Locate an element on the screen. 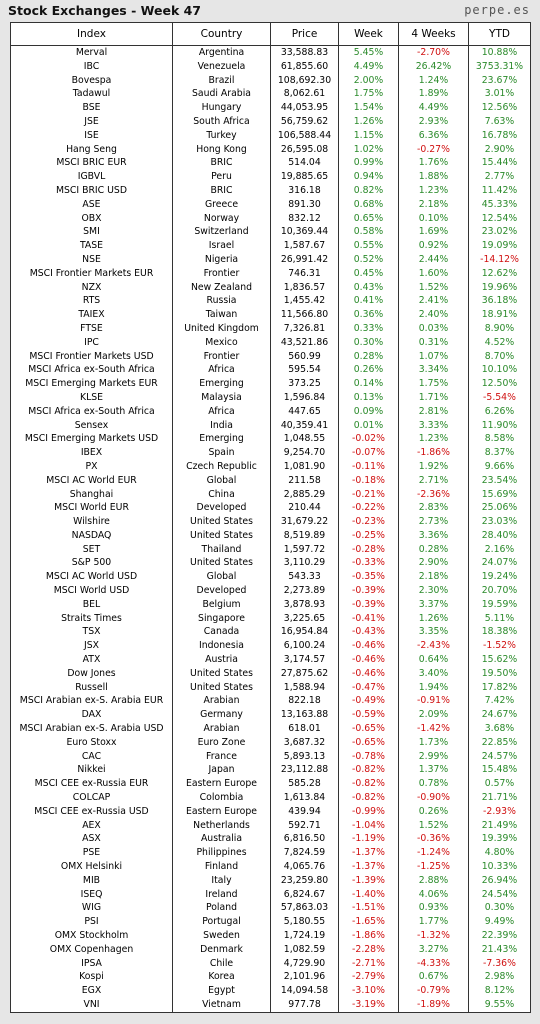  cell: Korea is located at coordinates (221, 977).